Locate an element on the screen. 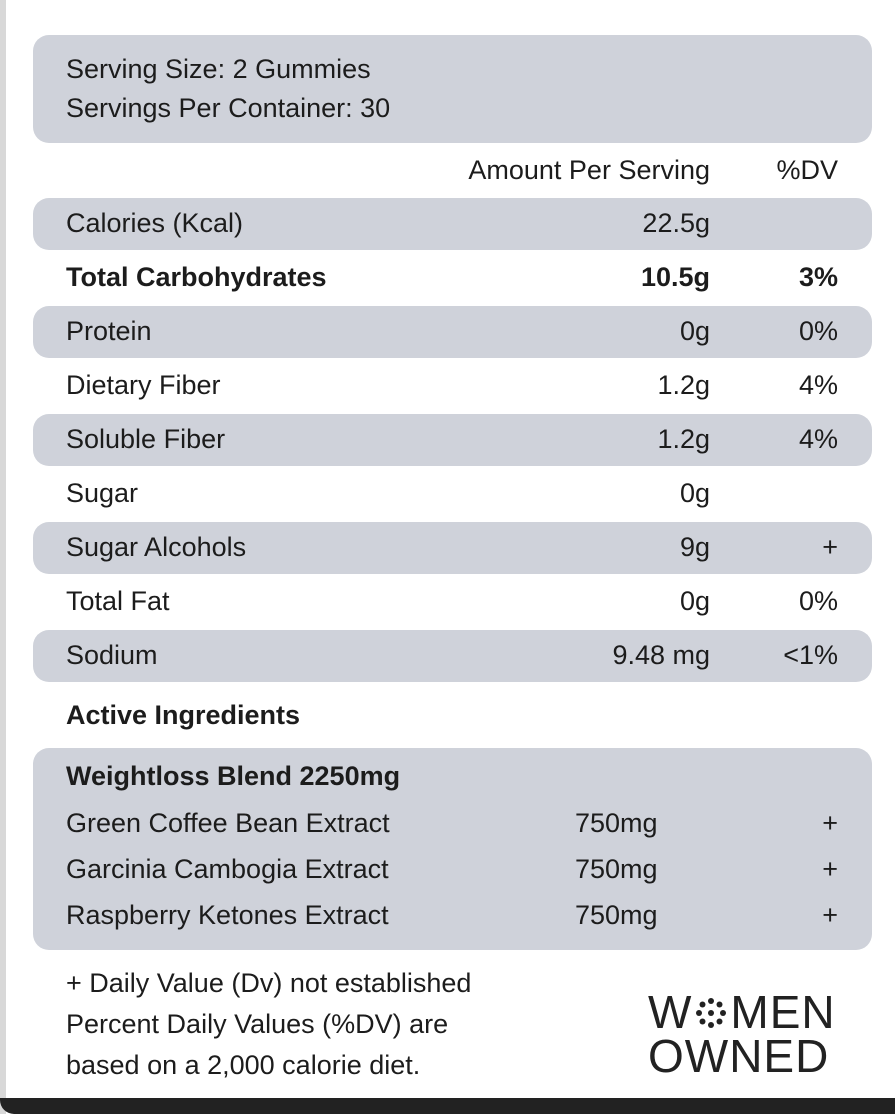  ingredient-name: Raspberry Ketones Extract is located at coordinates (227, 915).